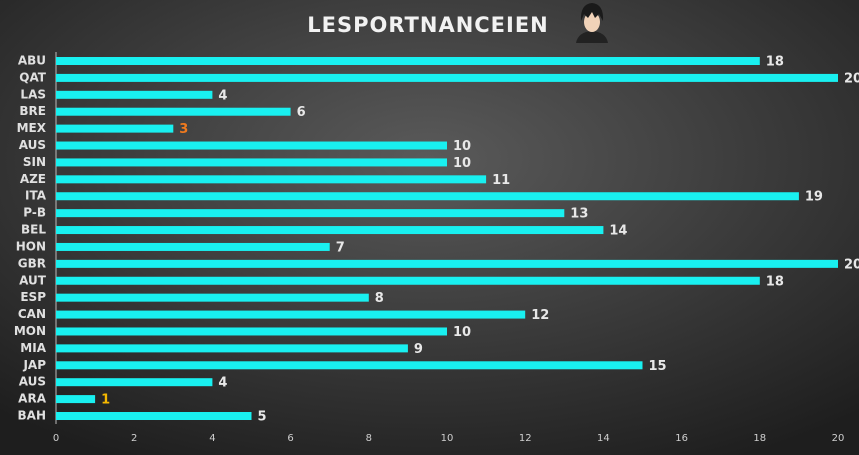 This screenshot has width=859, height=455. What do you see at coordinates (32, 111) in the screenshot?
I see `y-tick-label: BRE` at bounding box center [32, 111].